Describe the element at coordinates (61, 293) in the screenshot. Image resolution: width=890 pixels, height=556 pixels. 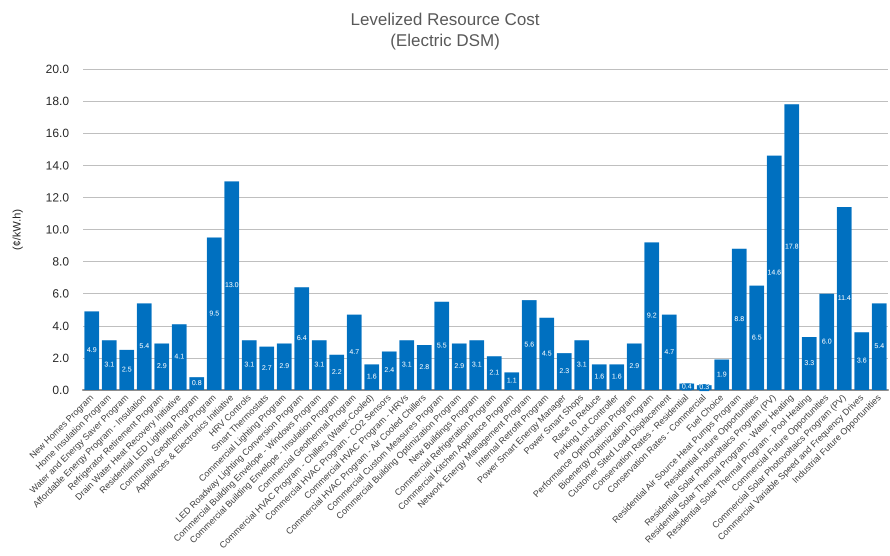
I see `y-tick-label: 6.0` at that location.